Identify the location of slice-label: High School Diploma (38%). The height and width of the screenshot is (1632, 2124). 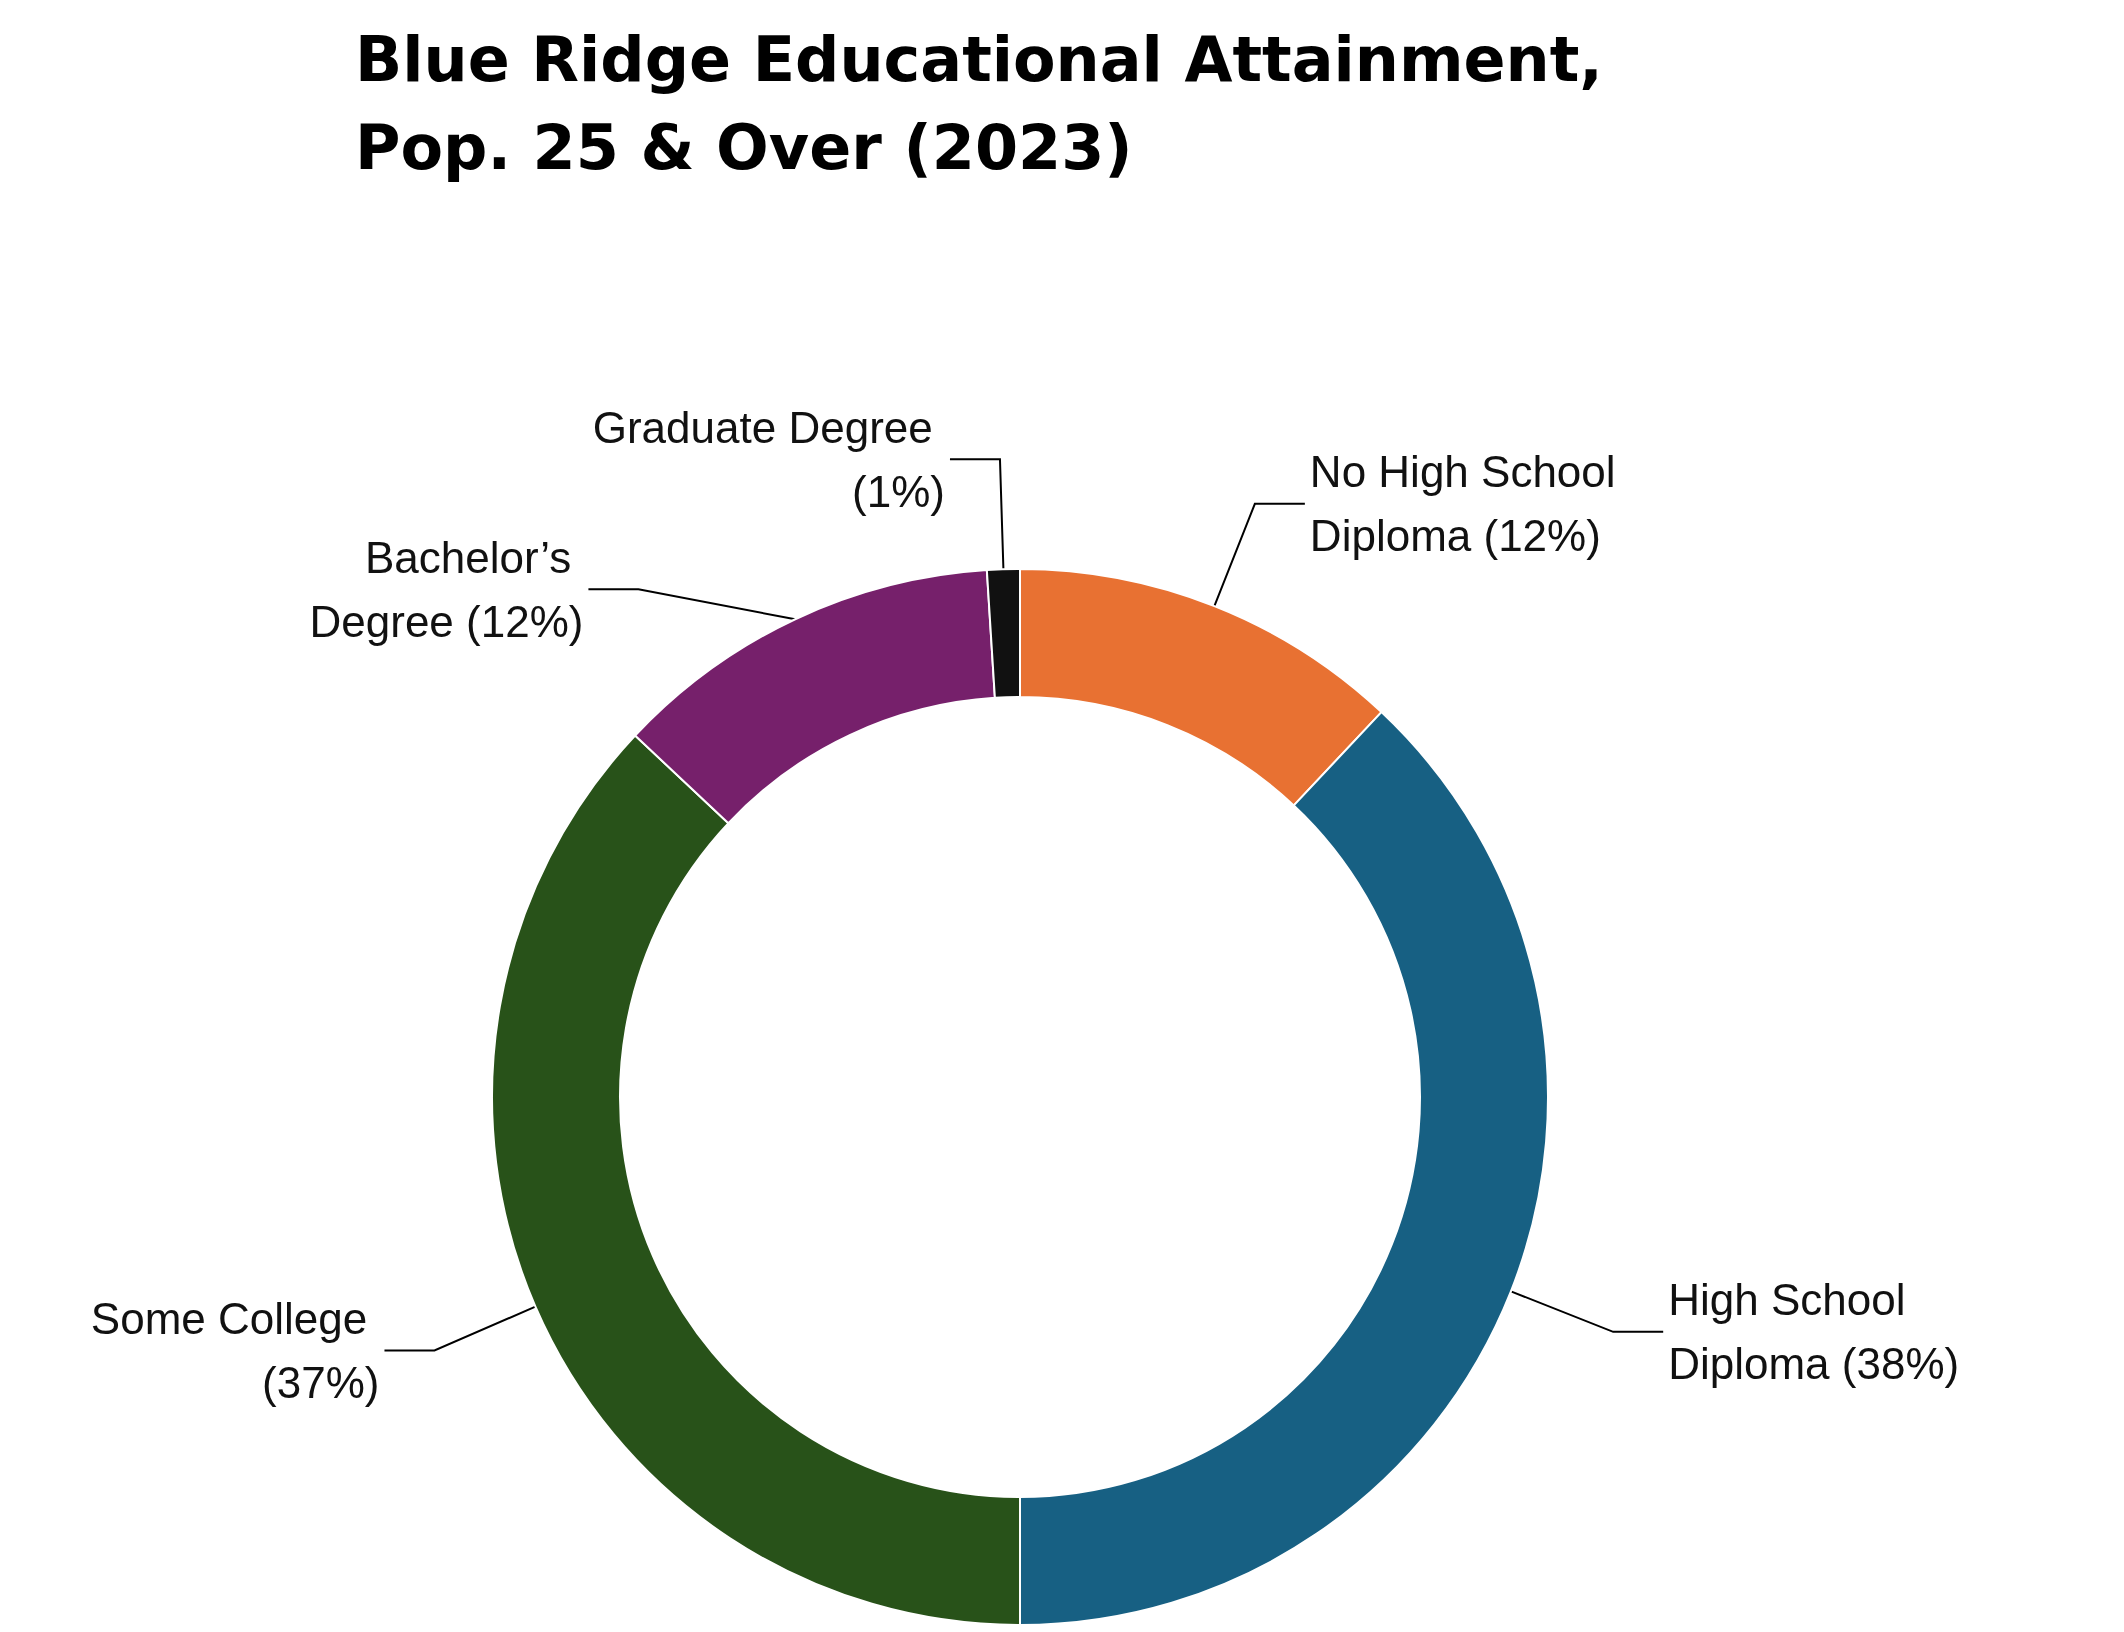
(1814, 1332).